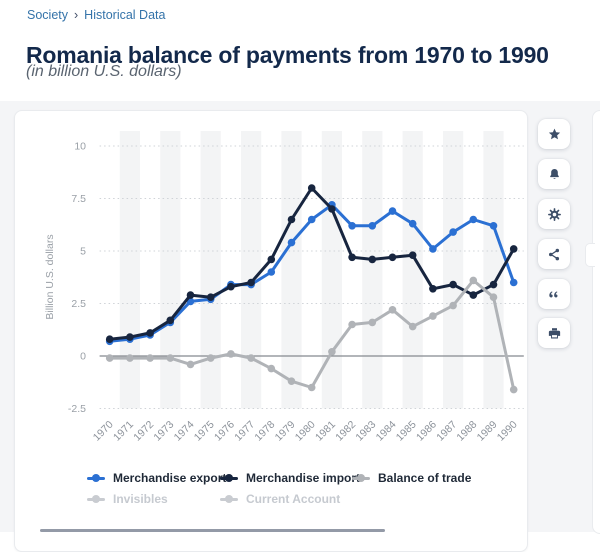 The width and height of the screenshot is (600, 552). What do you see at coordinates (325, 431) in the screenshot?
I see `x-tick-label: 1981` at bounding box center [325, 431].